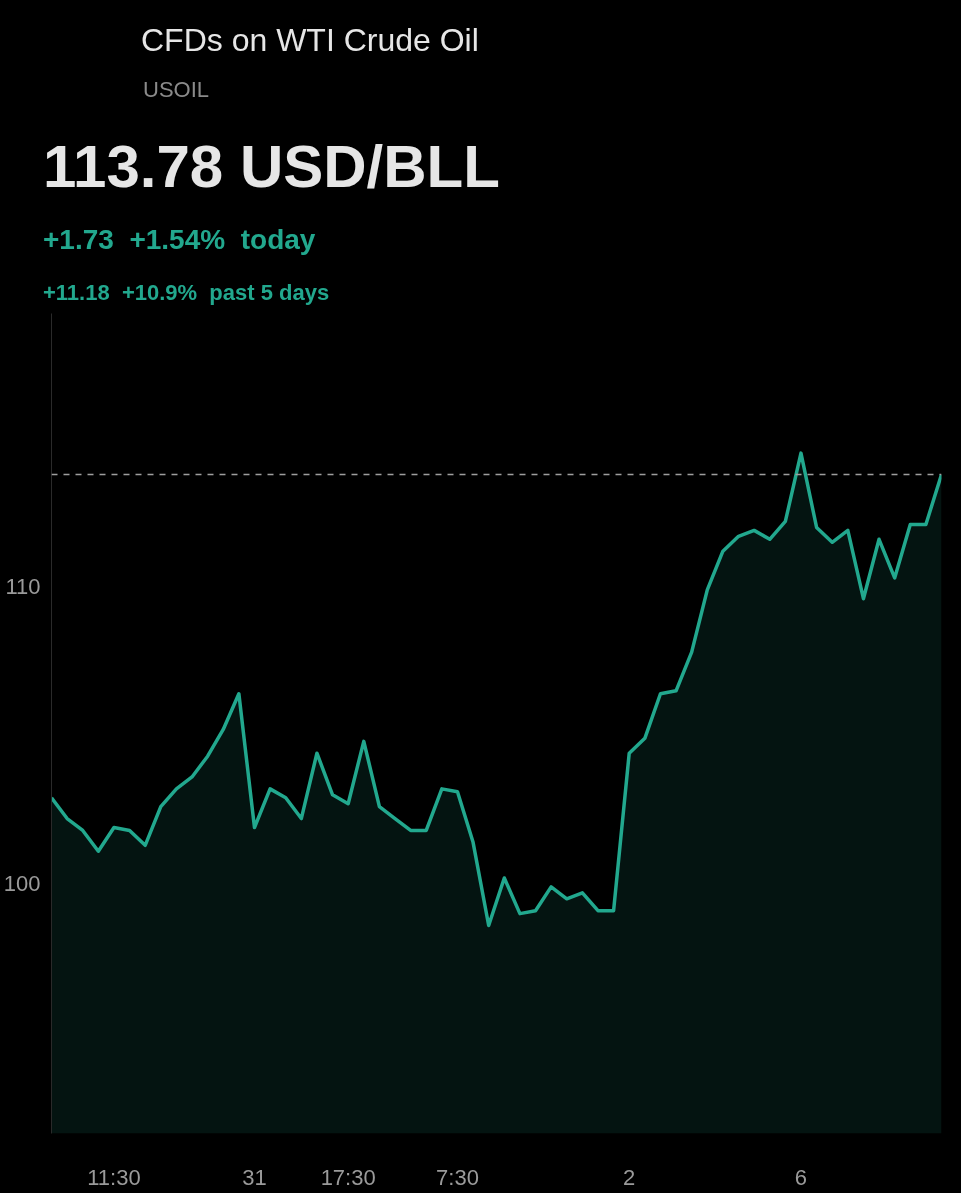 This screenshot has height=1199, width=961. What do you see at coordinates (23, 587) in the screenshot?
I see `y-tick-label: 110` at bounding box center [23, 587].